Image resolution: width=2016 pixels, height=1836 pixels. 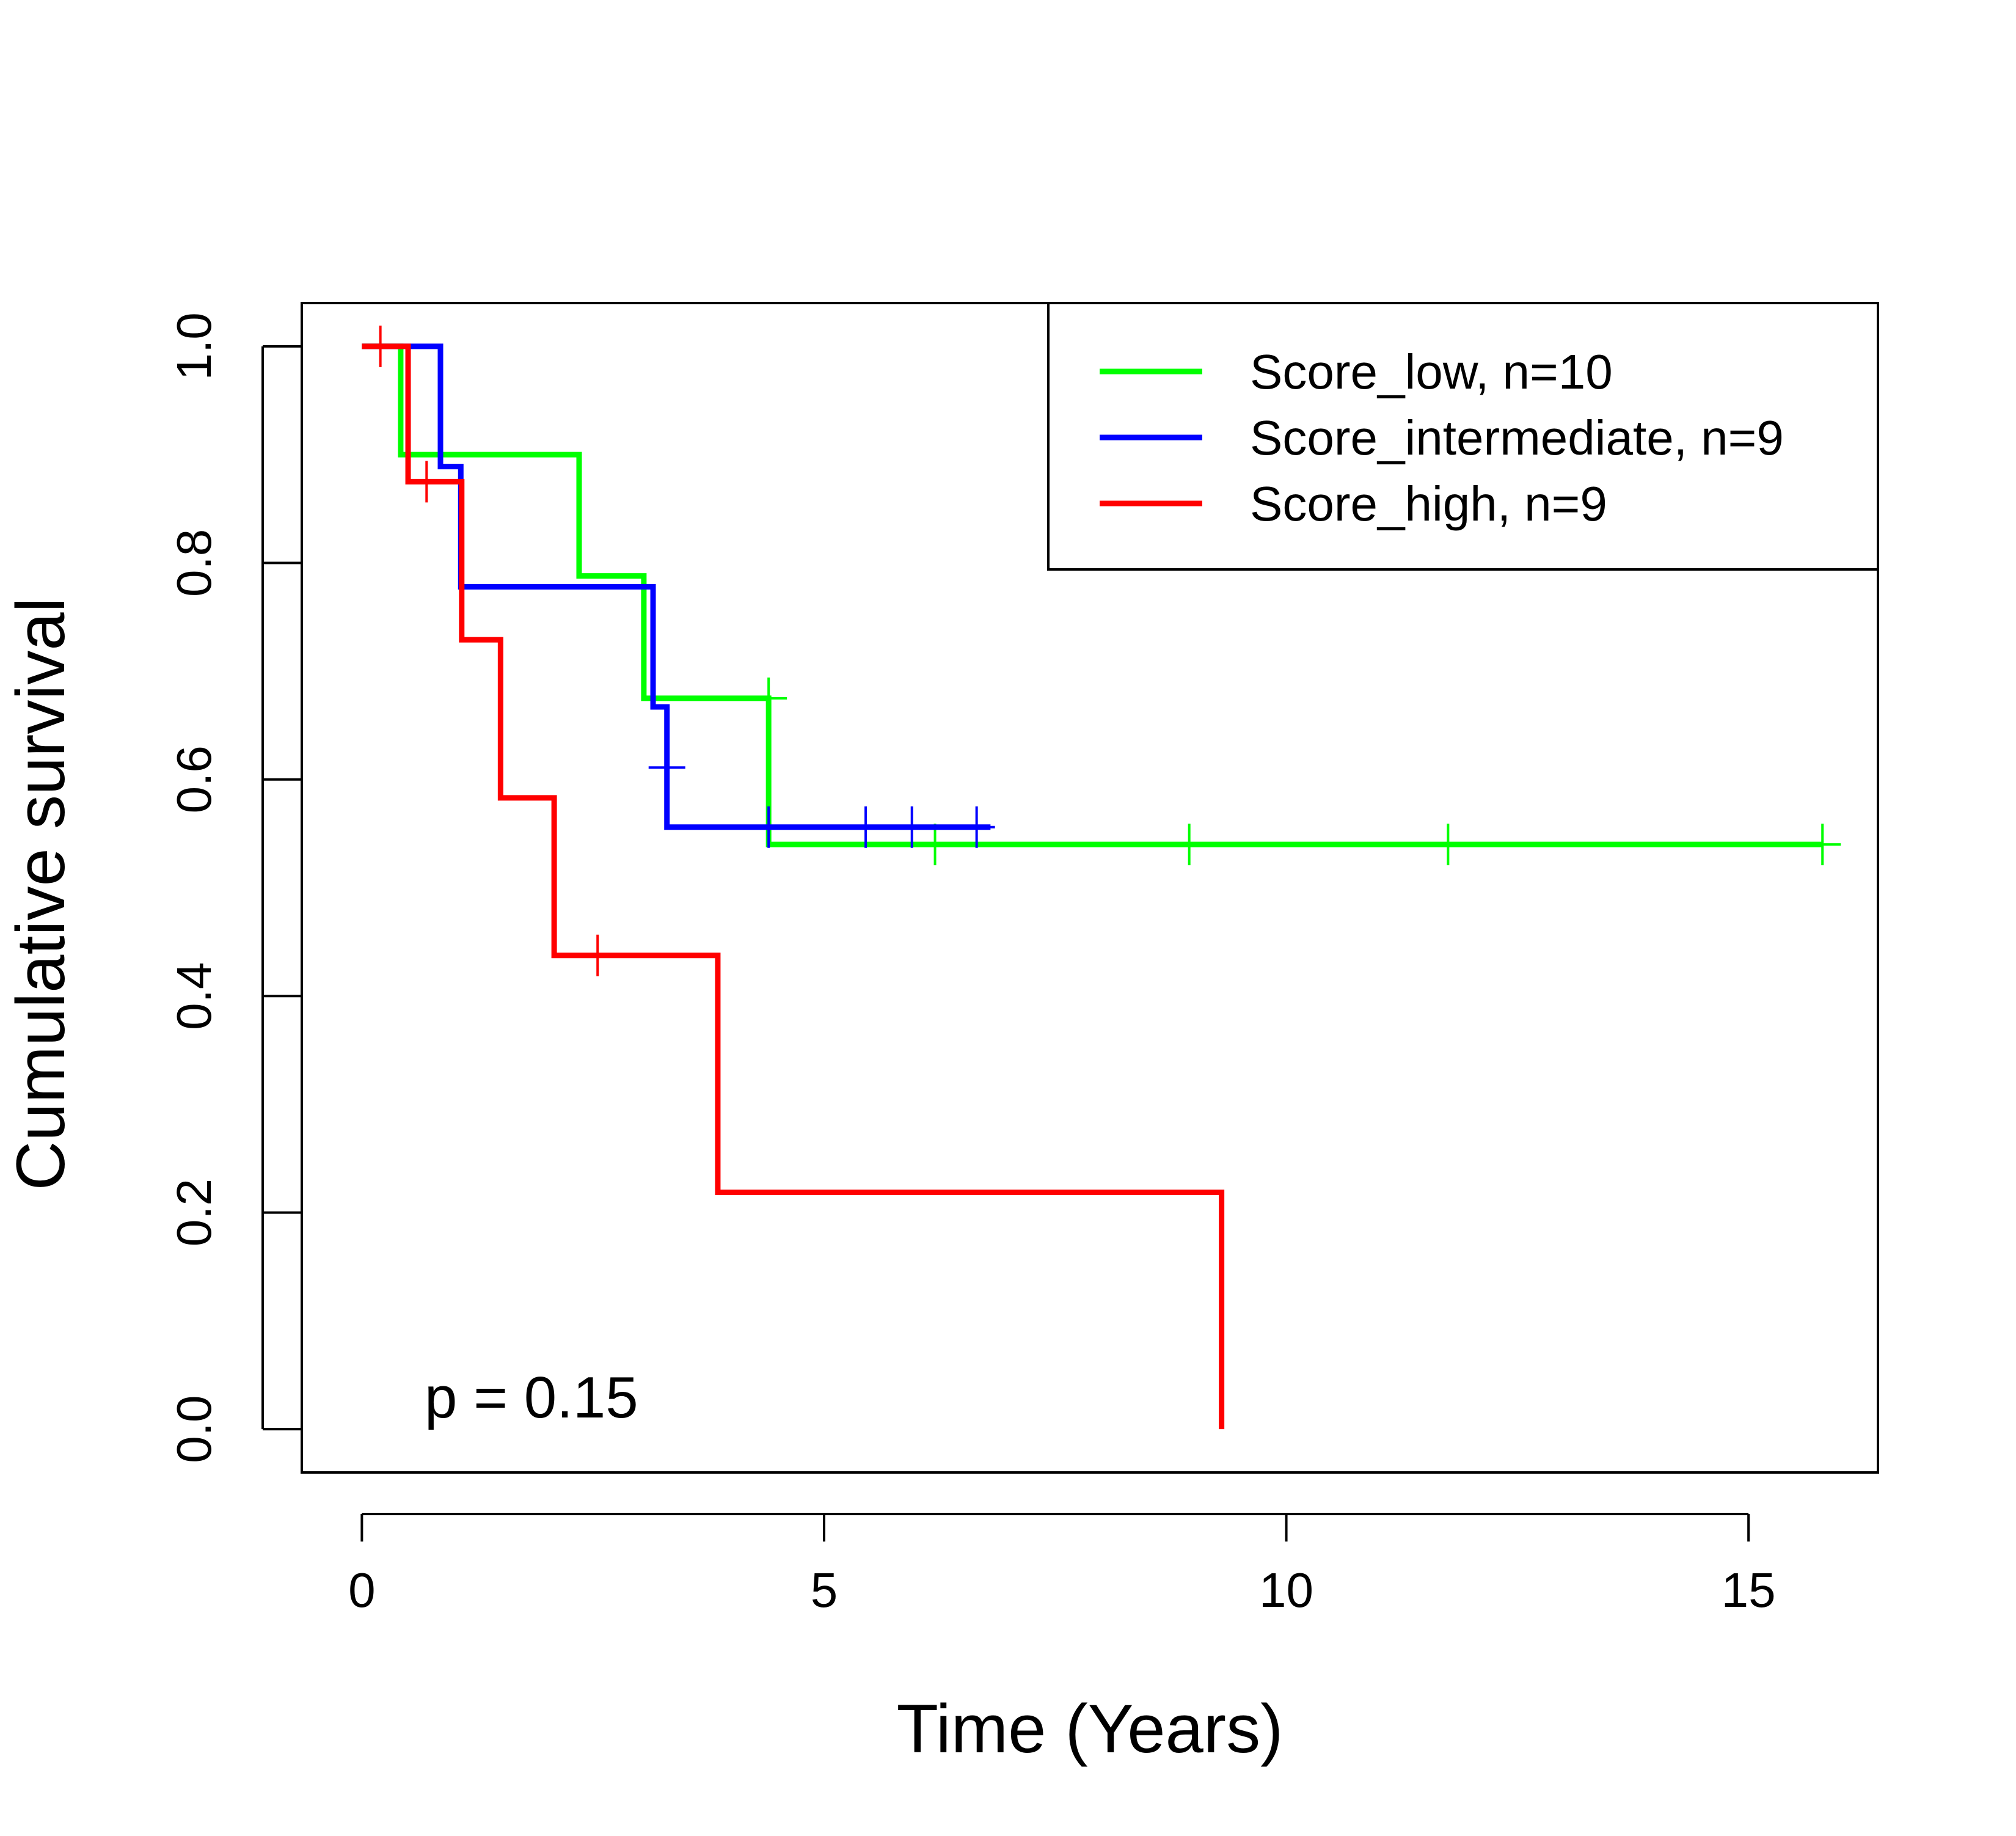 What do you see at coordinates (1749, 1590) in the screenshot?
I see `x-tick-label: 15` at bounding box center [1749, 1590].